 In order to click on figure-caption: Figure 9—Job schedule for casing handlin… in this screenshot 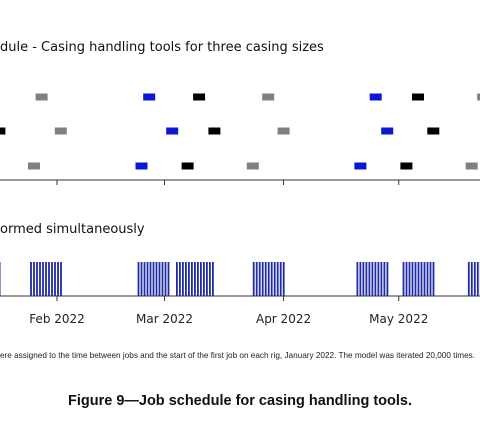, I will do `click(239, 401)`.